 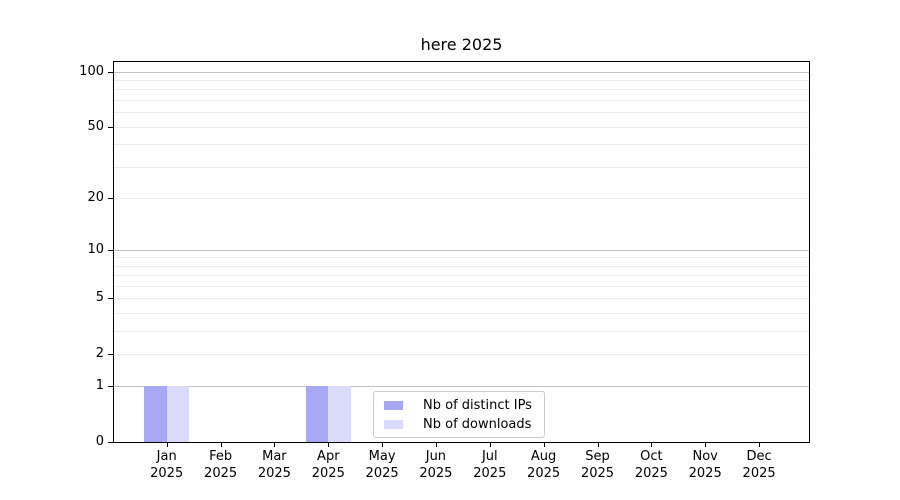 What do you see at coordinates (393, 424) in the screenshot?
I see `legend-swatch-downloads` at bounding box center [393, 424].